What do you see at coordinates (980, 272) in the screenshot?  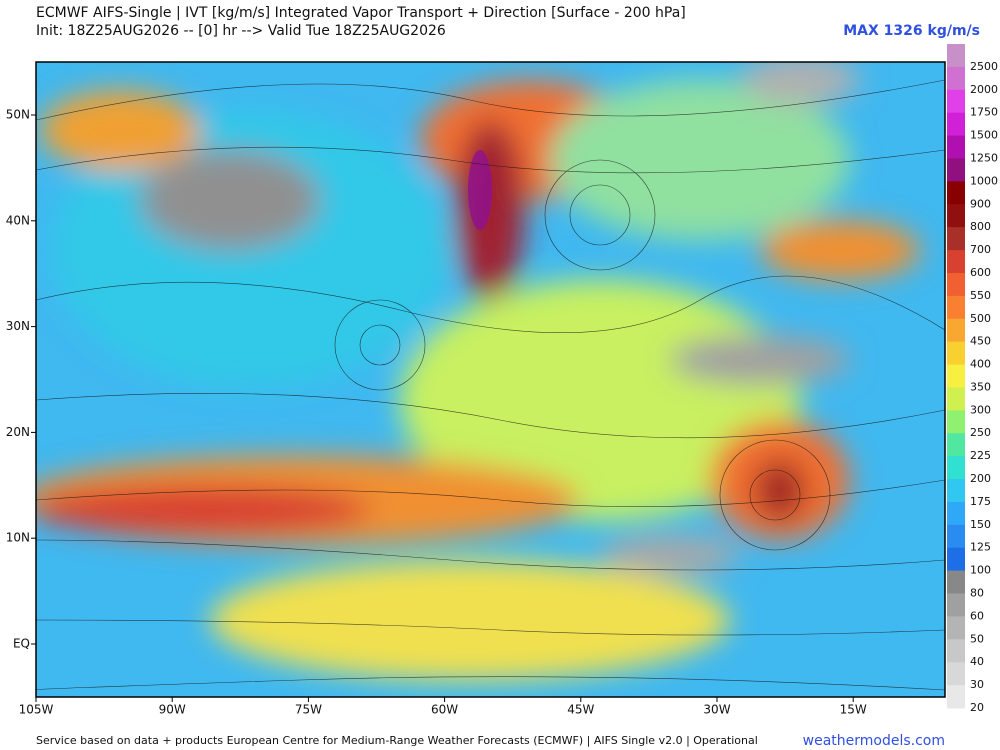 I see `colorbar-label: 600` at bounding box center [980, 272].